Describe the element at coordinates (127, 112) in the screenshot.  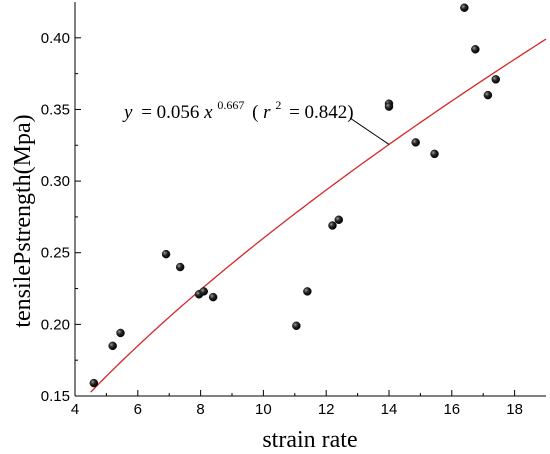
I see `eq-y-var: y` at that location.